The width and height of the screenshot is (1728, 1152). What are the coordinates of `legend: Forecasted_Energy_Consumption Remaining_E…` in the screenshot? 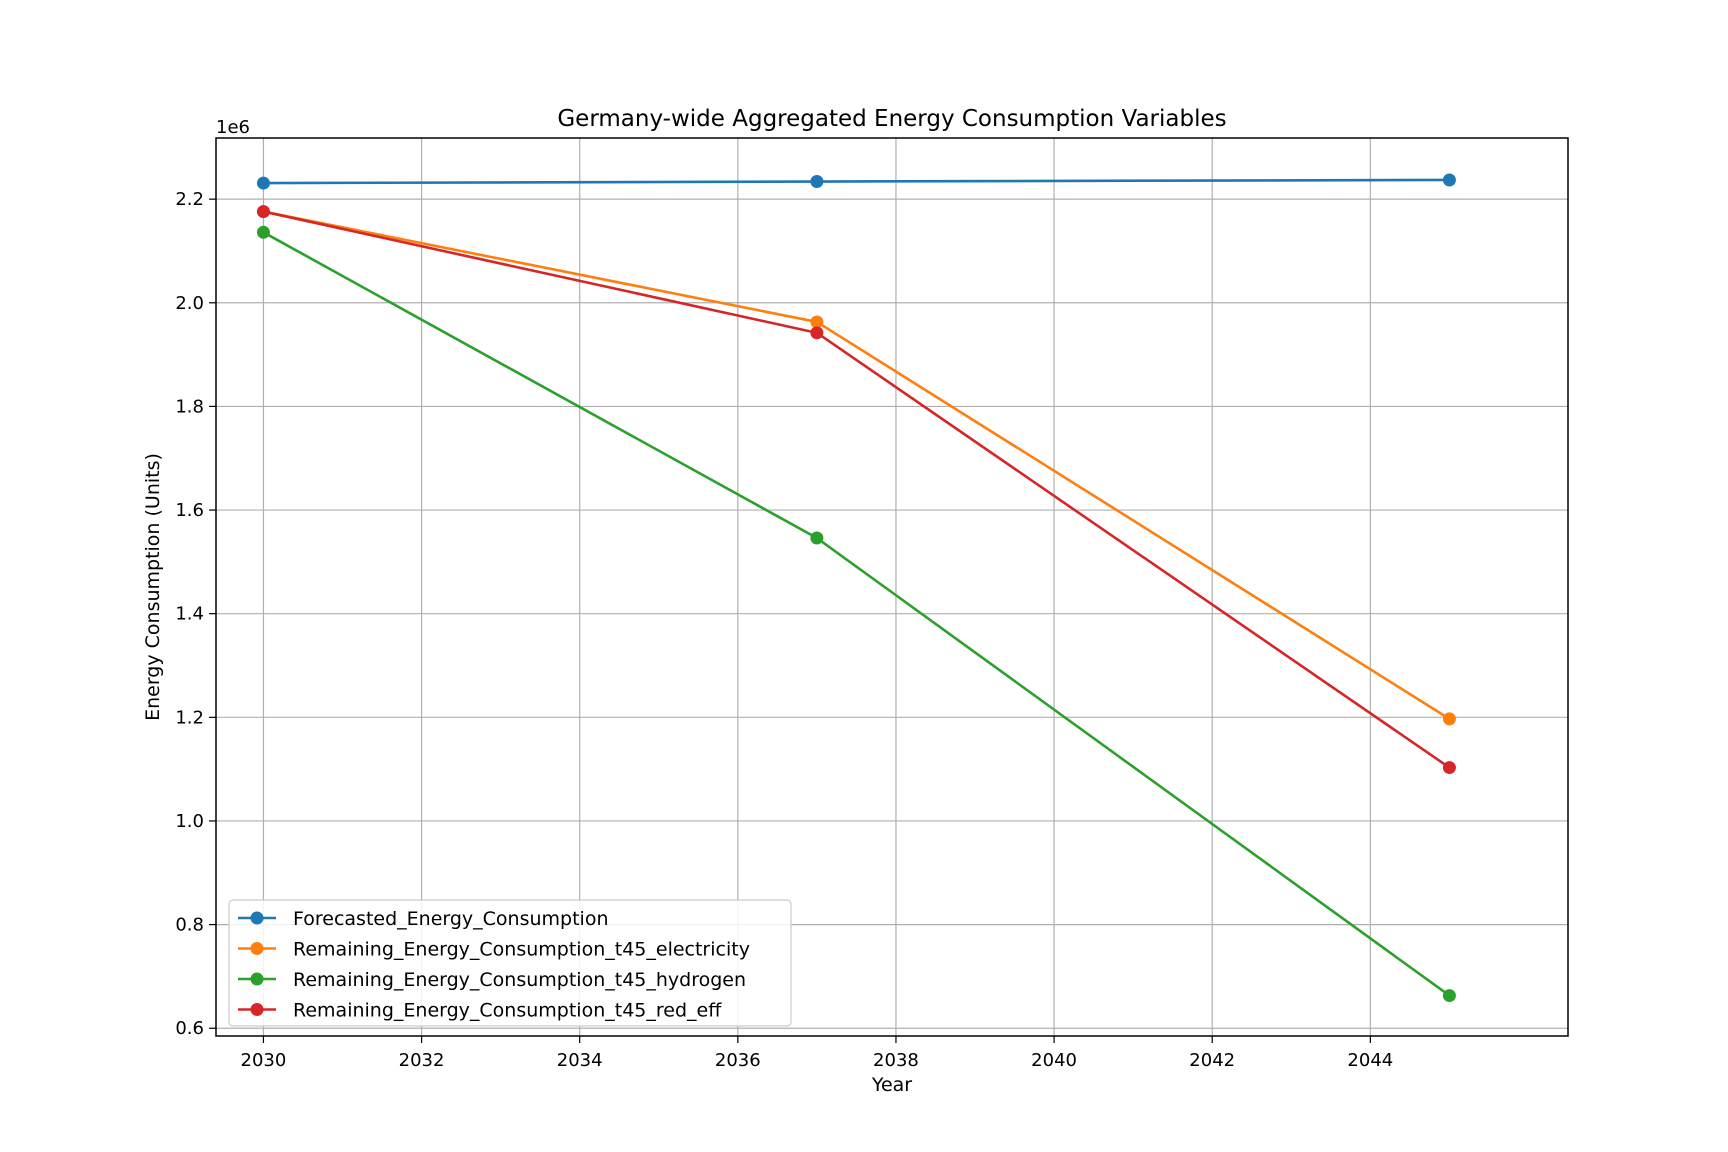 It's located at (510, 963).